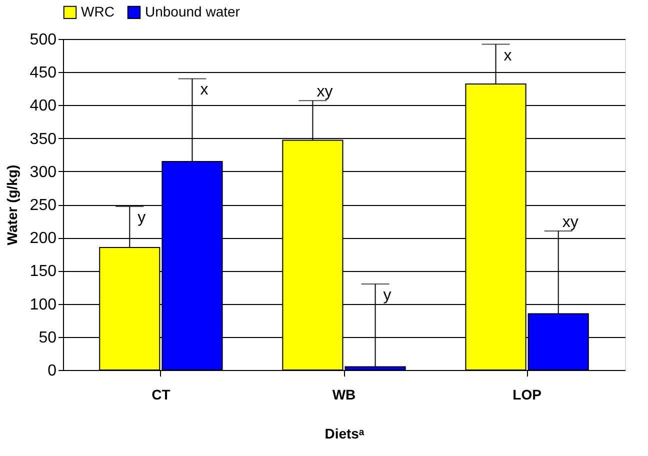  Describe the element at coordinates (192, 11) in the screenshot. I see `legend-label: Unbound water` at that location.